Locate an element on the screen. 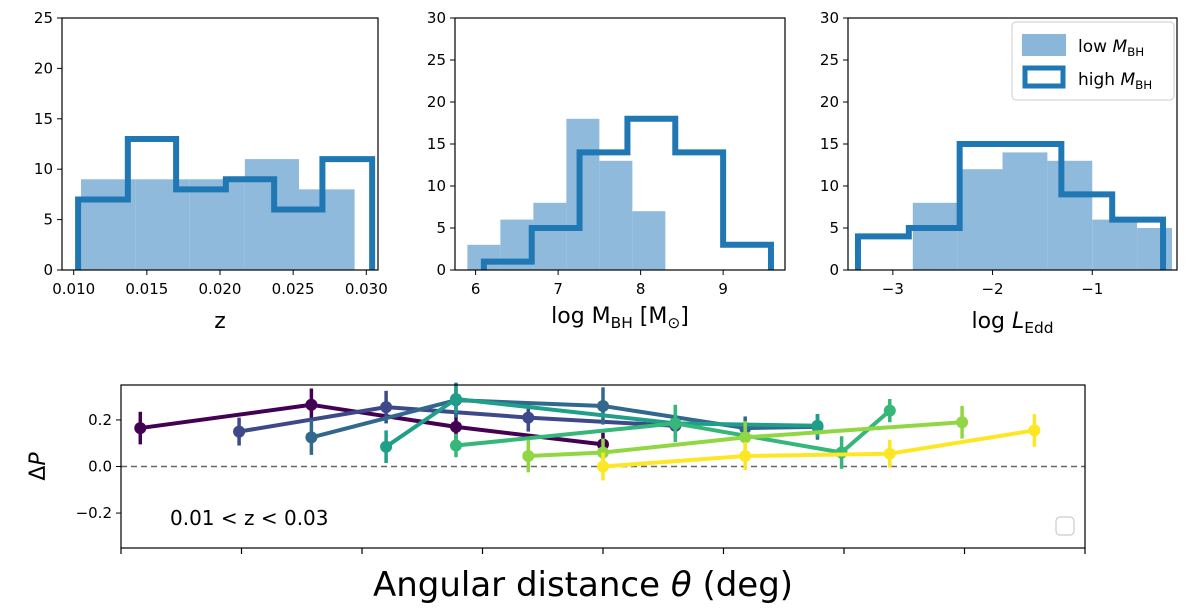 Image resolution: width=1200 pixels, height=612 pixels. legend-low-label: low MBH is located at coordinates (1111, 48).